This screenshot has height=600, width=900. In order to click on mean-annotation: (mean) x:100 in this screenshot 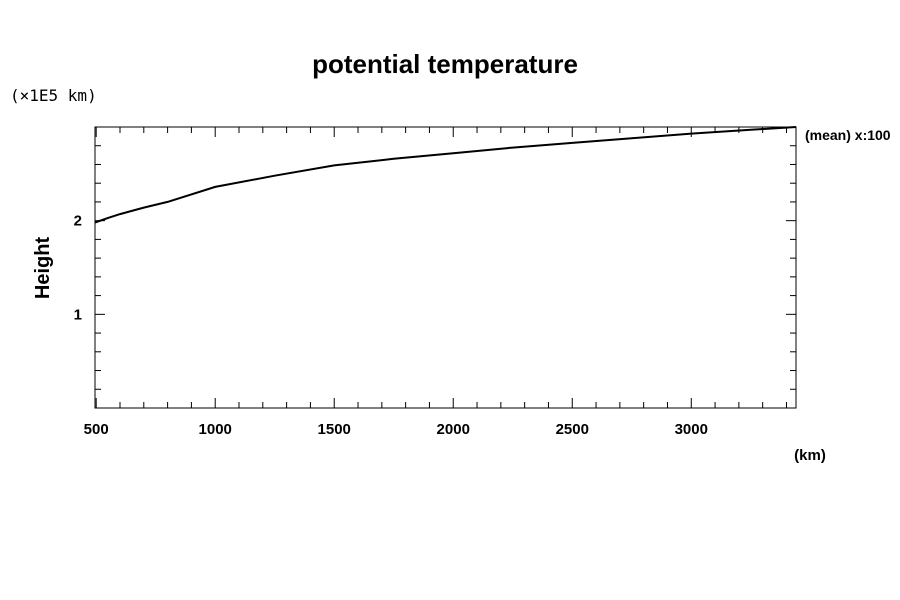, I will do `click(848, 135)`.